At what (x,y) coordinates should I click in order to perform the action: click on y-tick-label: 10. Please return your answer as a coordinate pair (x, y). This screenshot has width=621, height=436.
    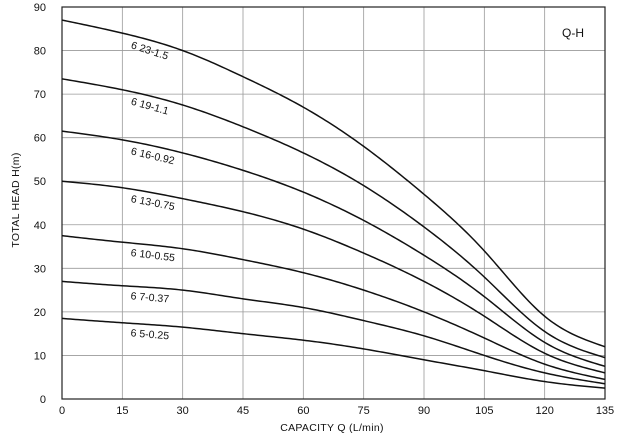
    Looking at the image, I should click on (40, 356).